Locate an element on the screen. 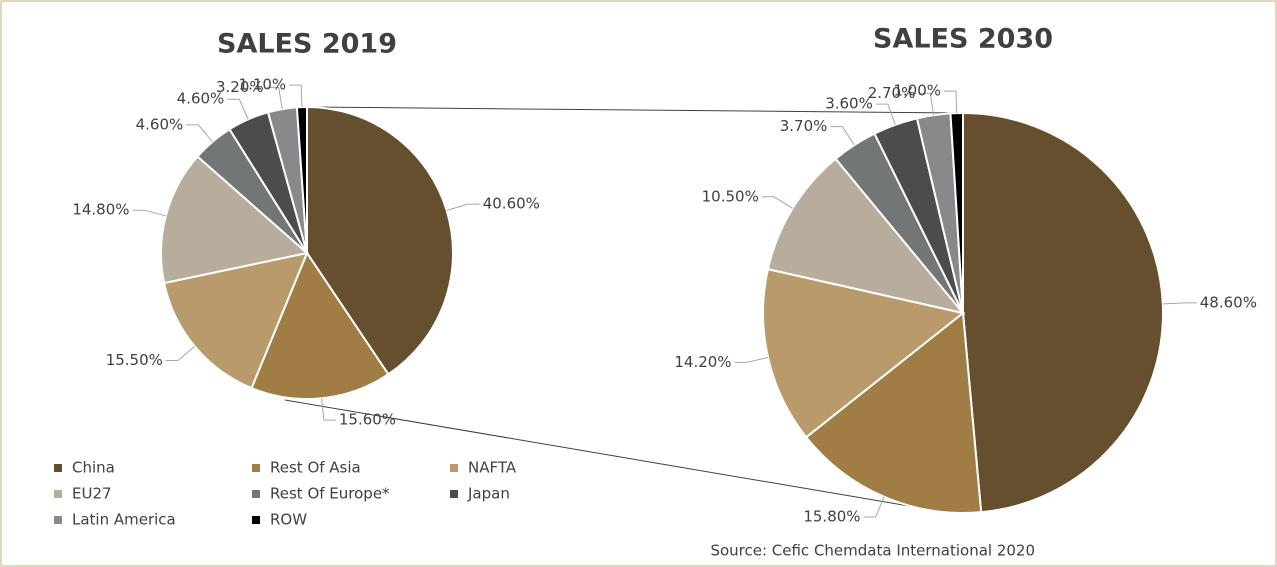  data-label: 3.70% is located at coordinates (804, 126).